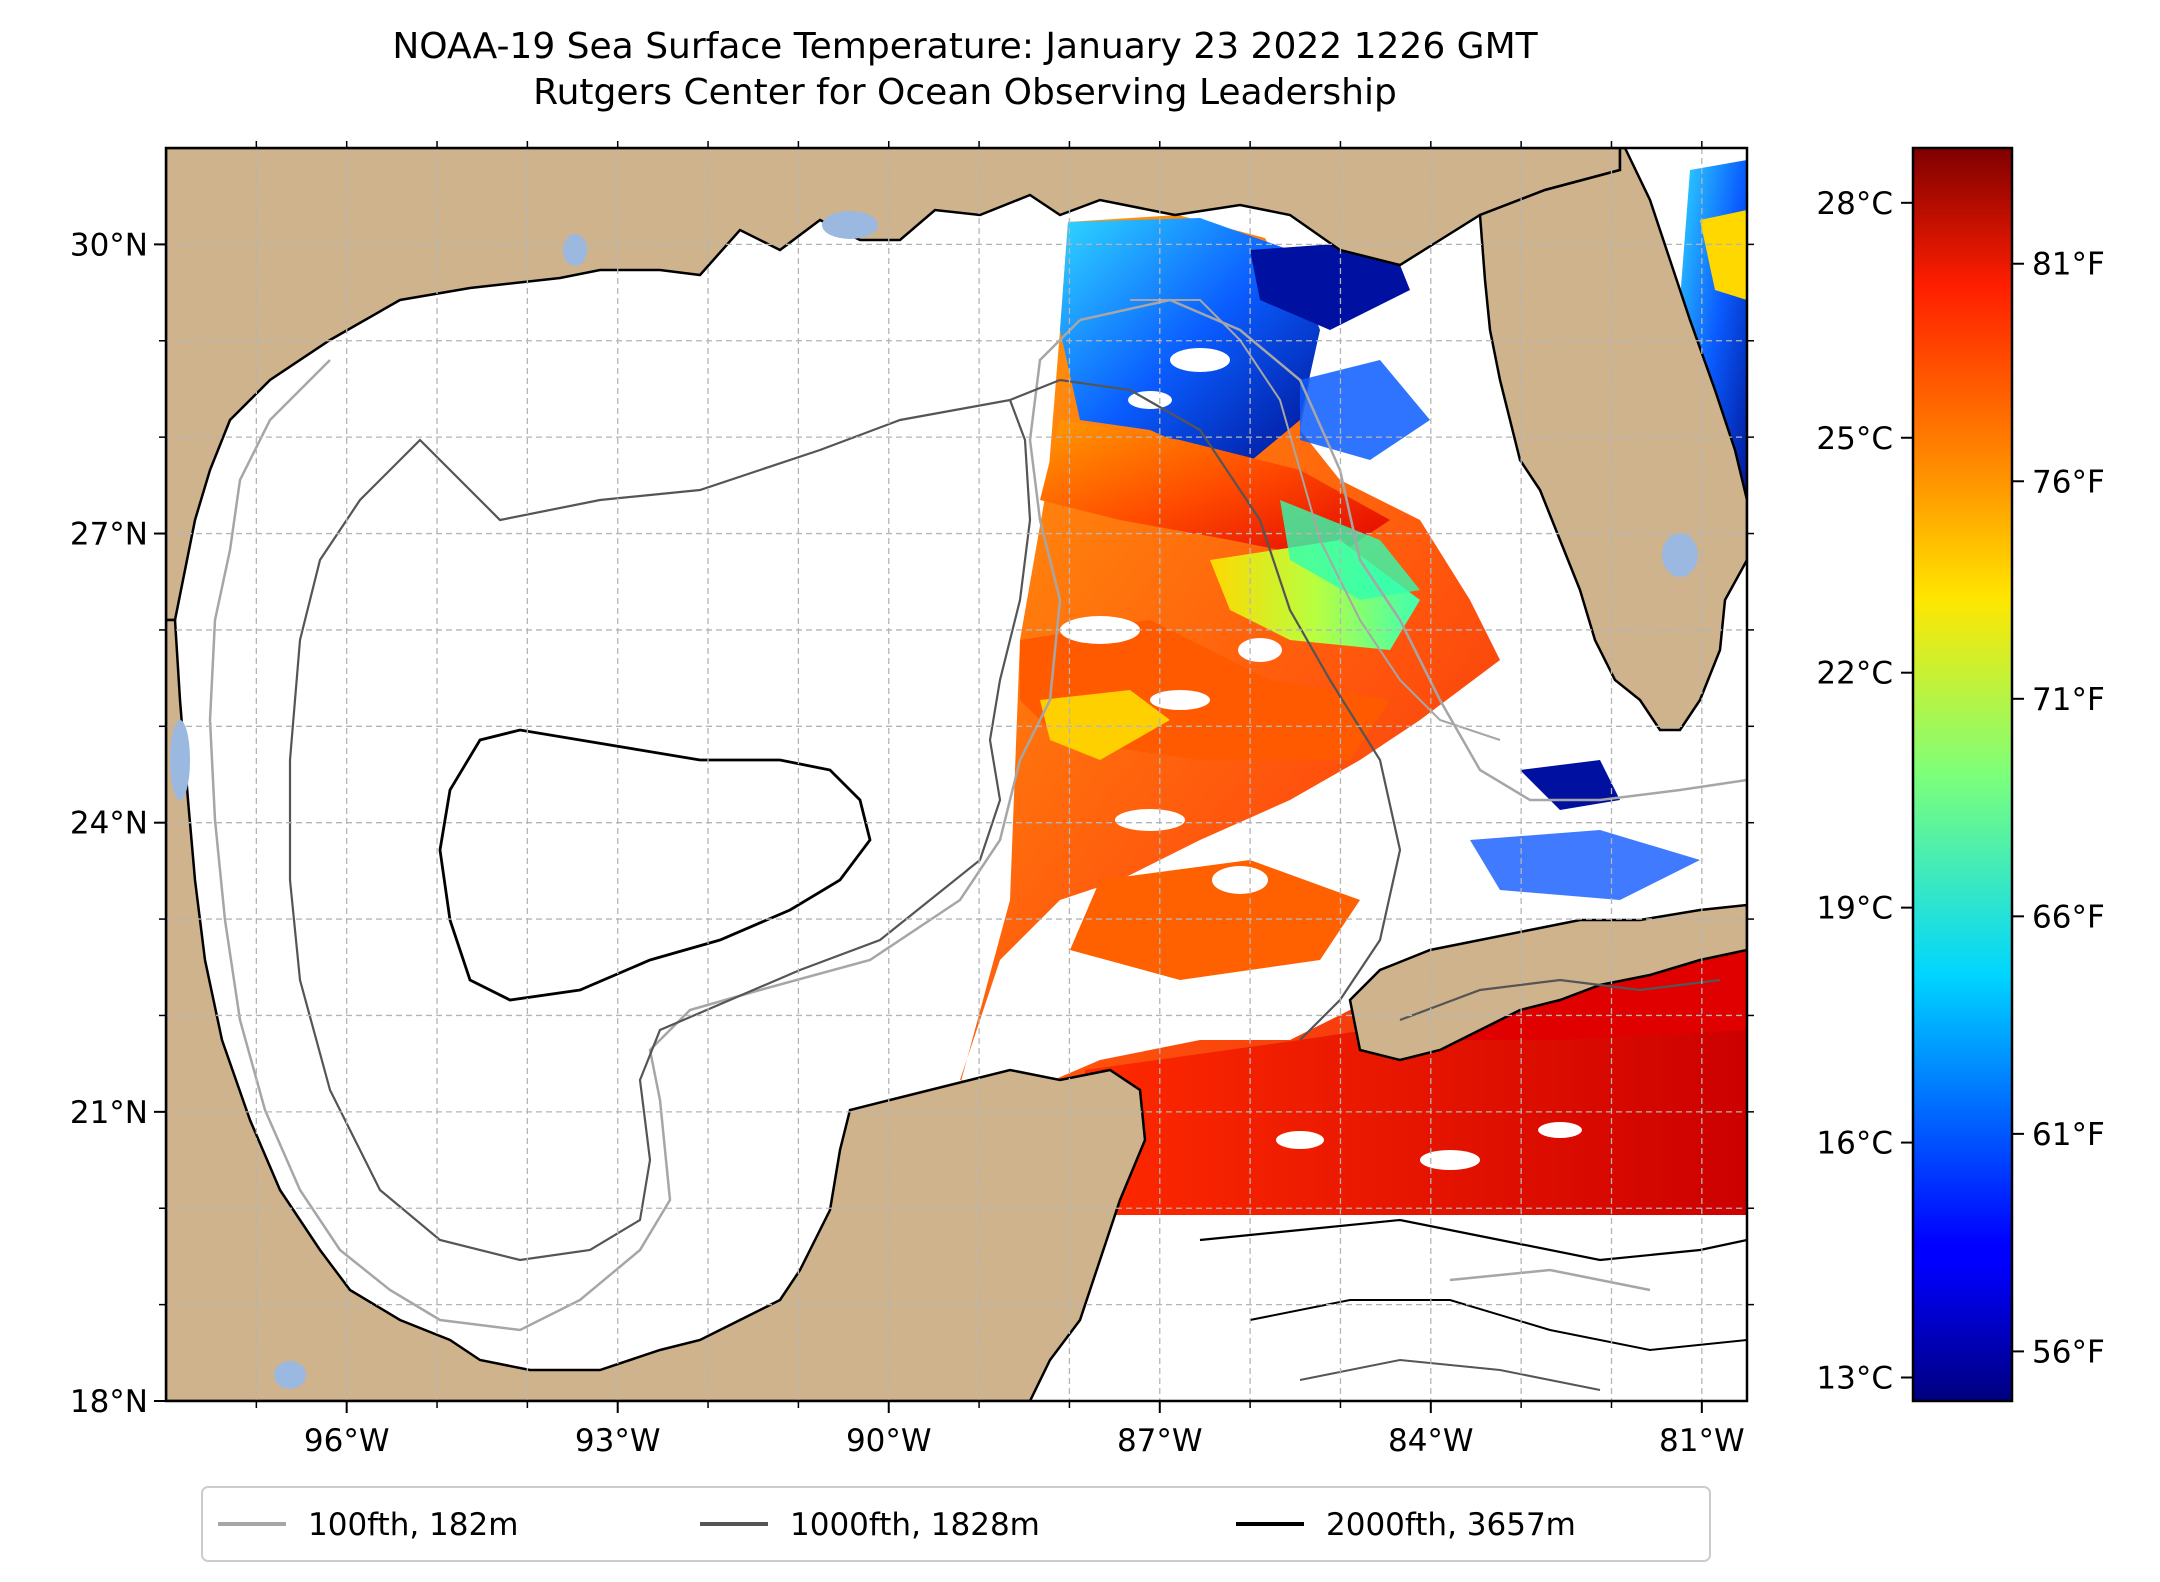 The height and width of the screenshot is (1582, 2160). What do you see at coordinates (1854, 204) in the screenshot?
I see `celsius-tick-label: 28°C` at bounding box center [1854, 204].